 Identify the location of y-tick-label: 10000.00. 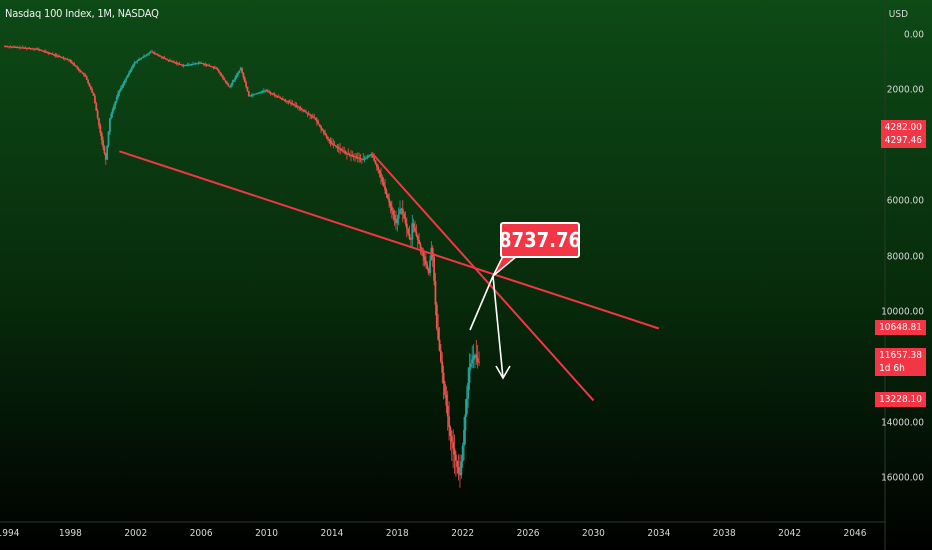
(902, 312).